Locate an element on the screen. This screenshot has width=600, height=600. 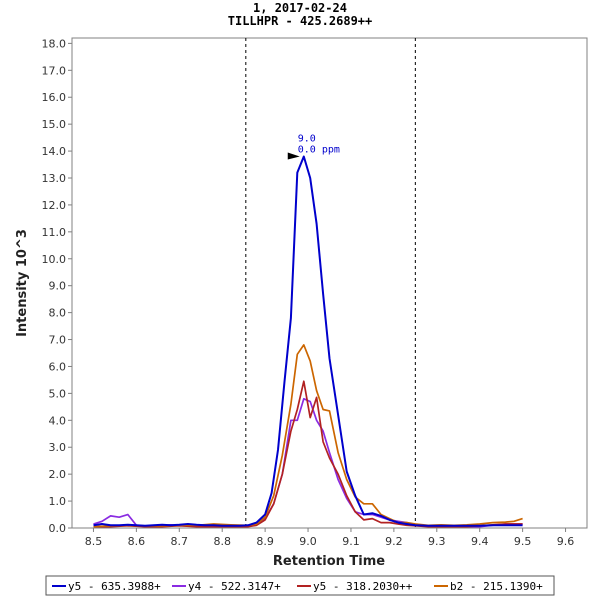
y-axis-title: Intensity 10^3 is located at coordinates (22, 283).